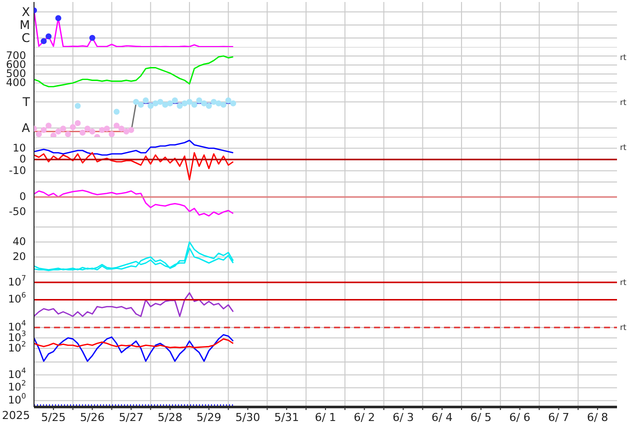  What do you see at coordinates (26, 38) in the screenshot?
I see `text: C` at bounding box center [26, 38].